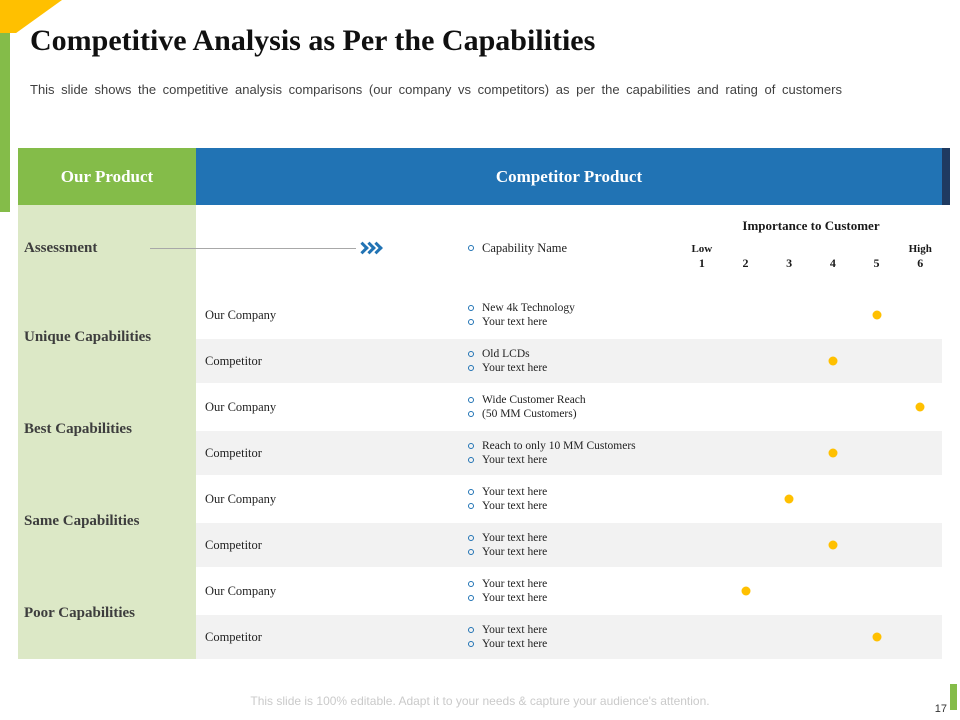 This screenshot has height=720, width=960. Describe the element at coordinates (745, 263) in the screenshot. I see `scale-number: 2` at that location.